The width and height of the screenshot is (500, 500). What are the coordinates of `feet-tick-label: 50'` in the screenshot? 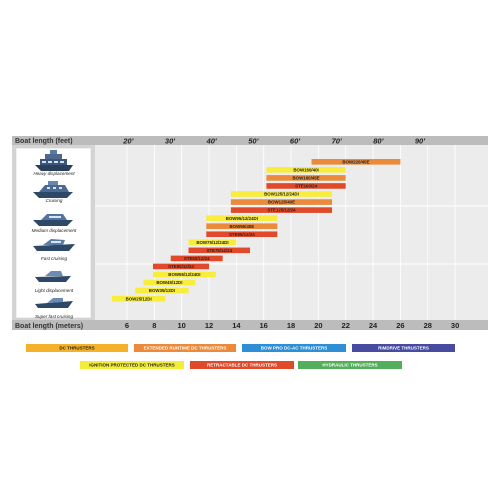 It's located at (253, 141).